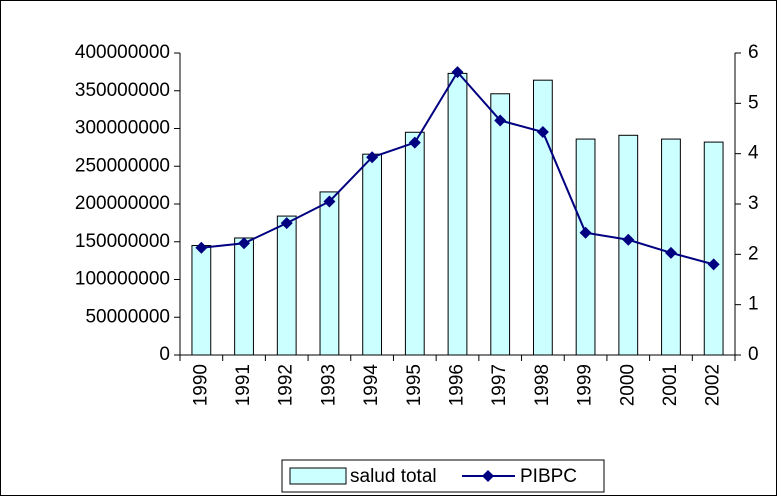  I want to click on y-tick-label: 200000000, so click(122, 203).